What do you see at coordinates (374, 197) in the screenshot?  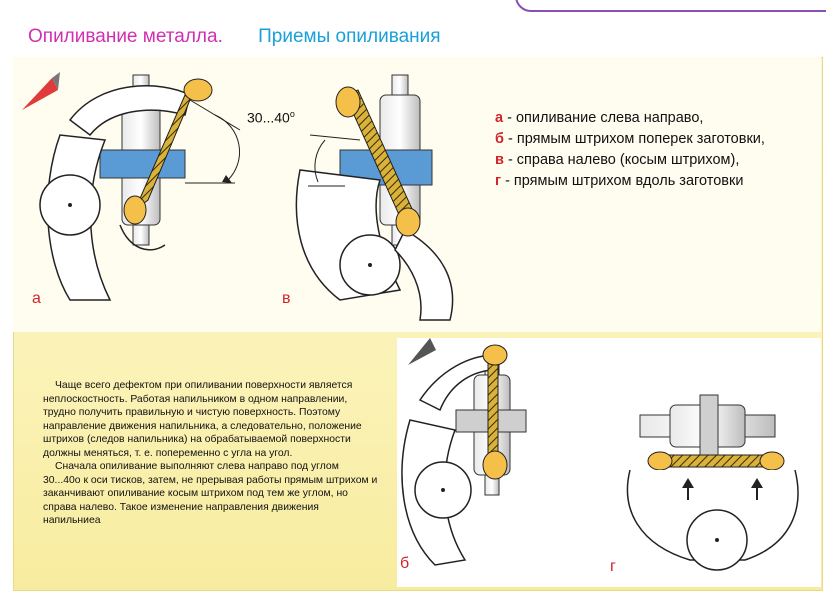 I see `figure-v` at bounding box center [374, 197].